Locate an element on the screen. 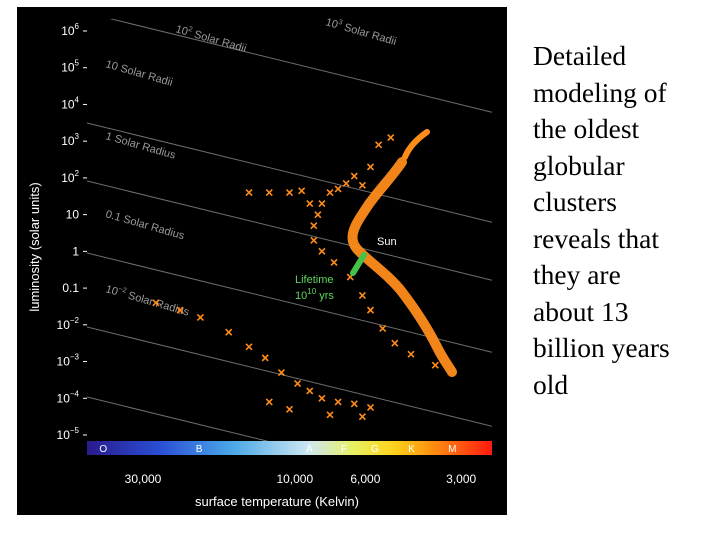 The width and height of the screenshot is (720, 540). sun-label: Sun is located at coordinates (387, 242).